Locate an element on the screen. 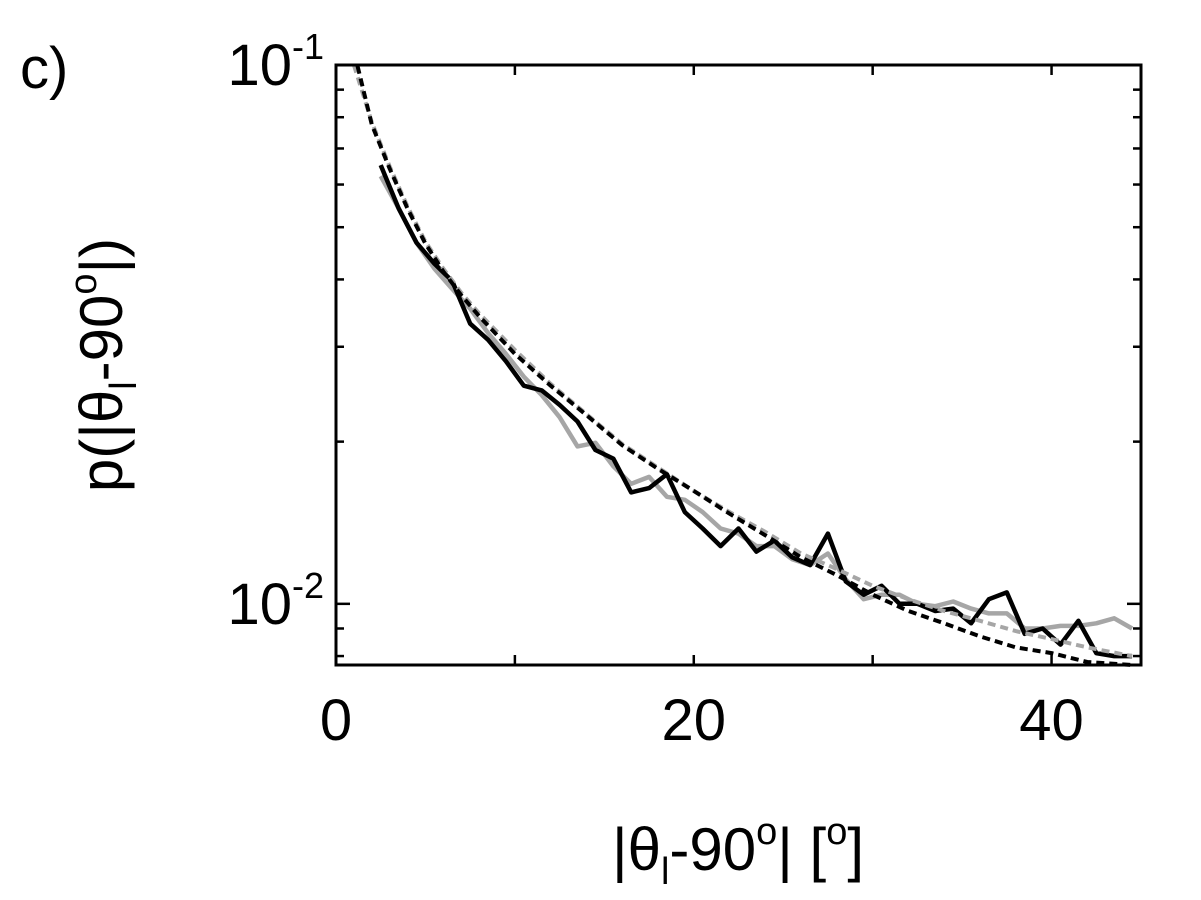  y-tick-label: 10⁻² is located at coordinates (275, 601).